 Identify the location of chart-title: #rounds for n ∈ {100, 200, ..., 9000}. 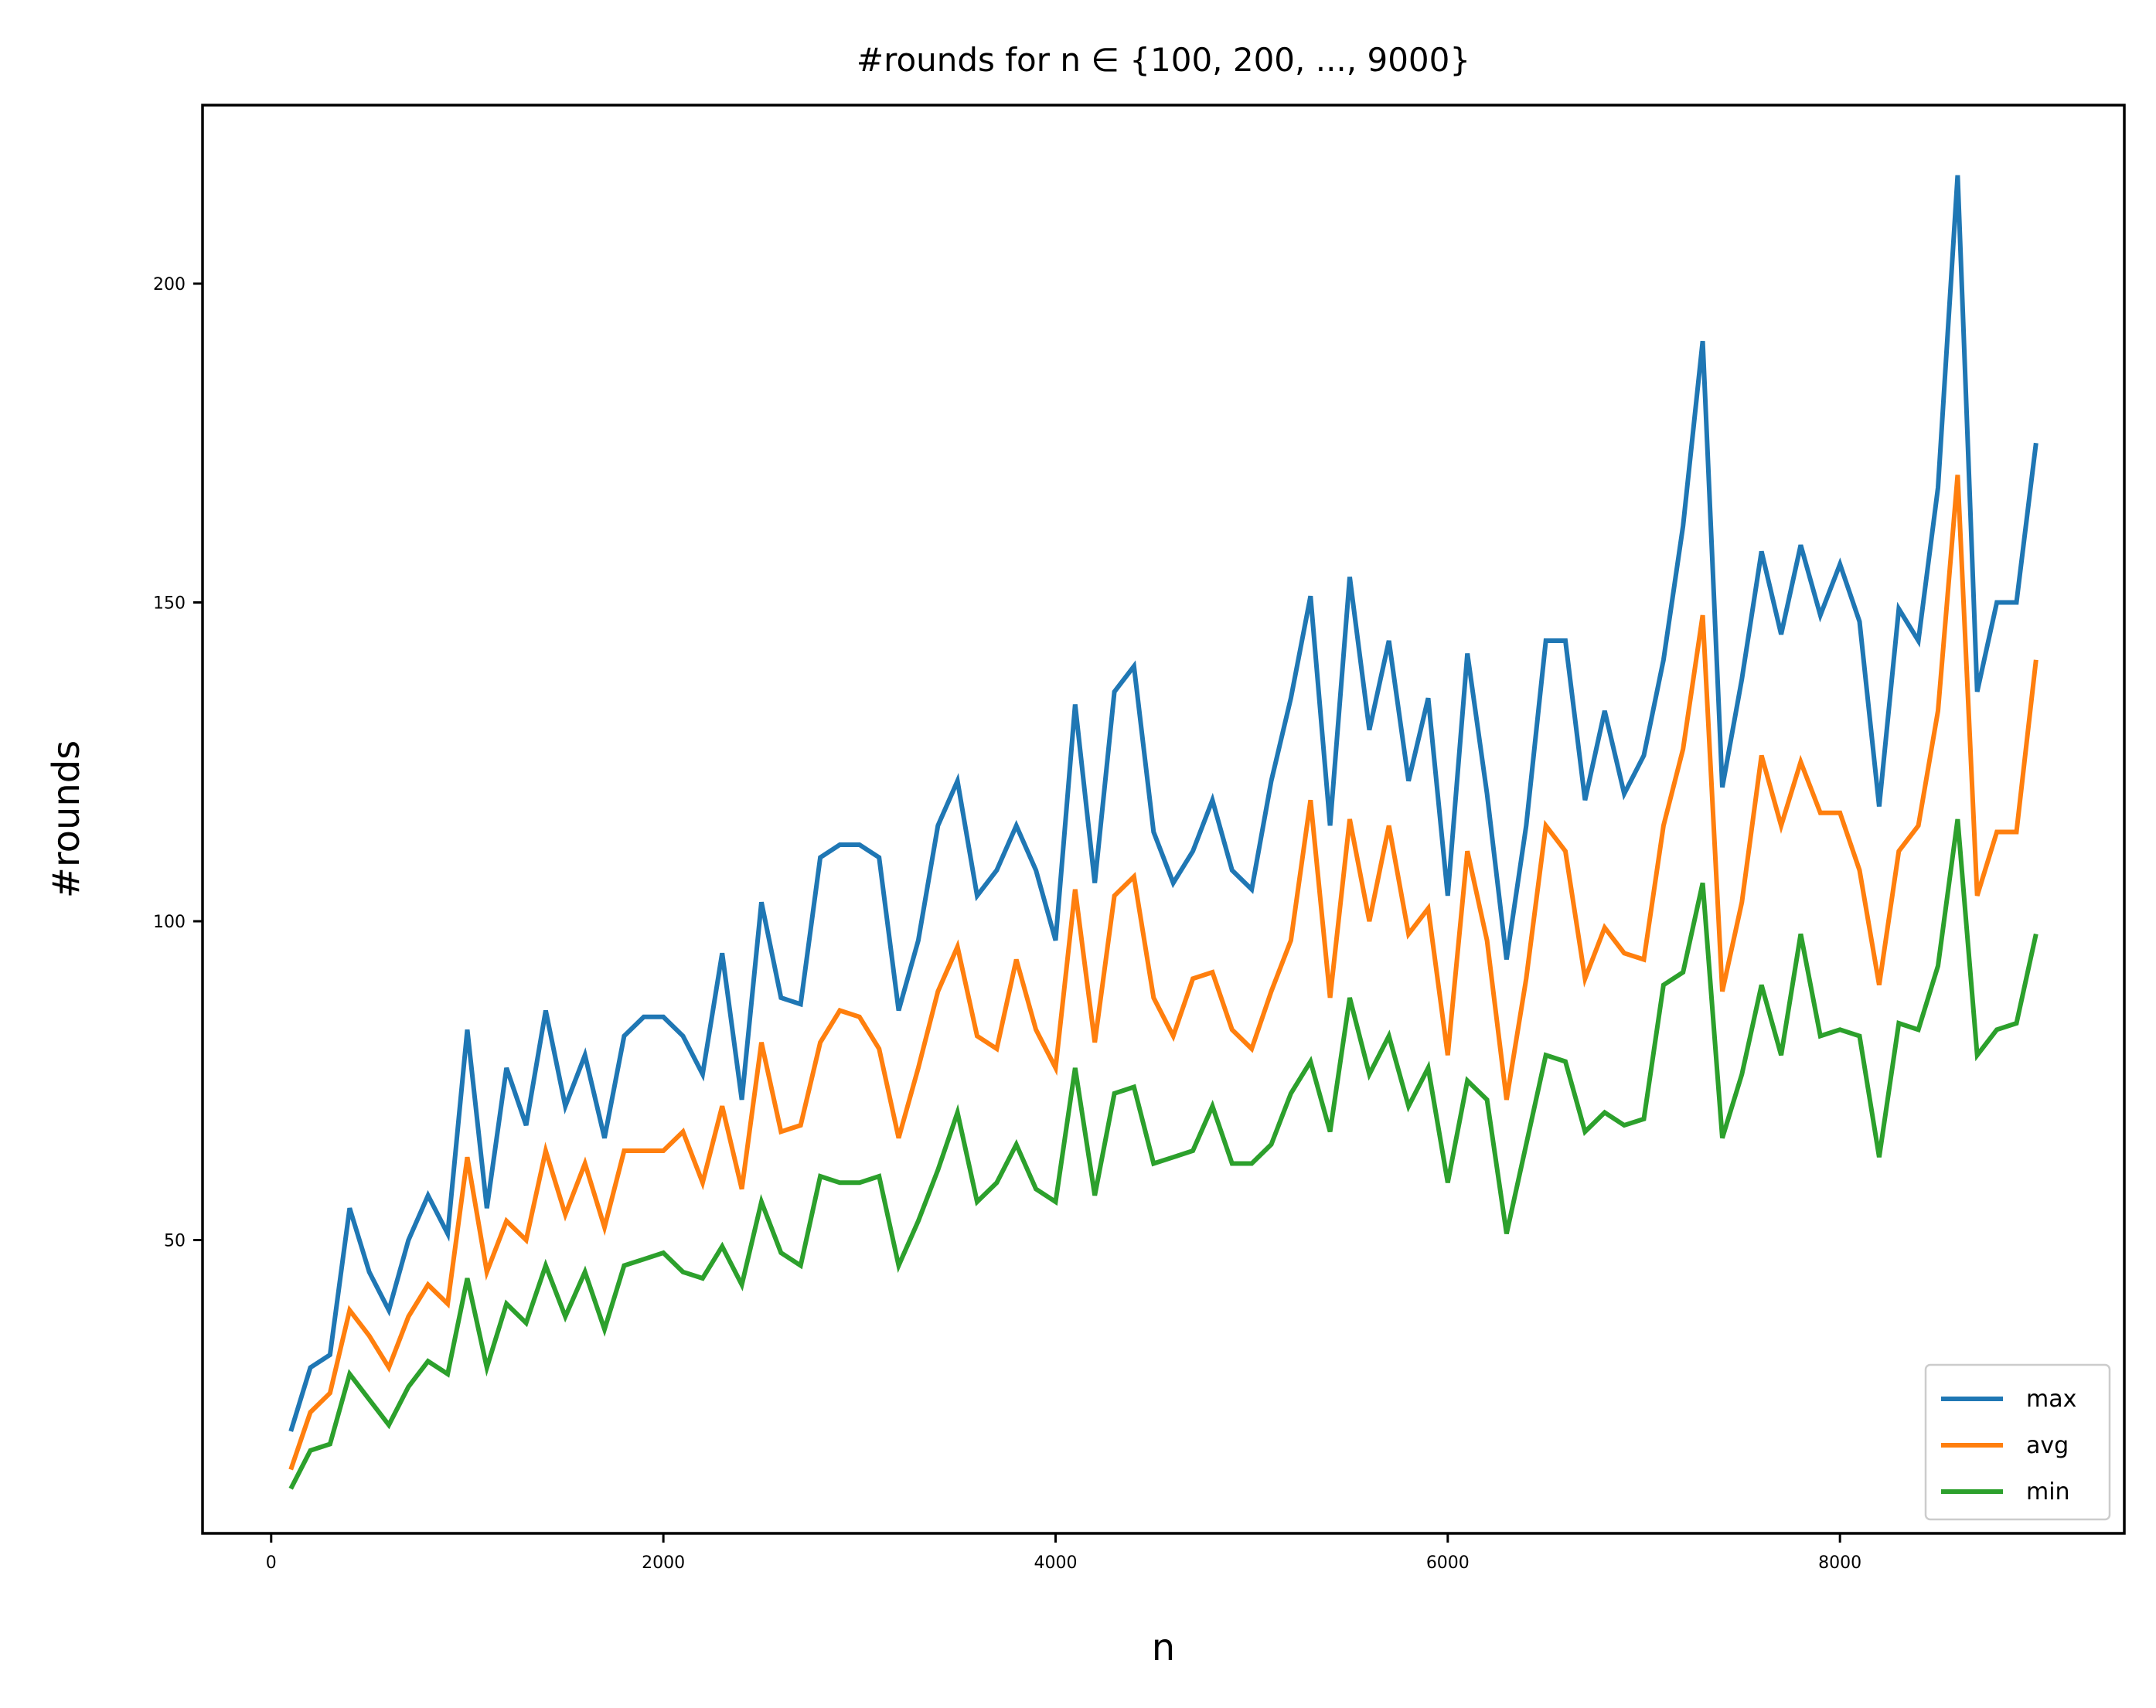
(1163, 60).